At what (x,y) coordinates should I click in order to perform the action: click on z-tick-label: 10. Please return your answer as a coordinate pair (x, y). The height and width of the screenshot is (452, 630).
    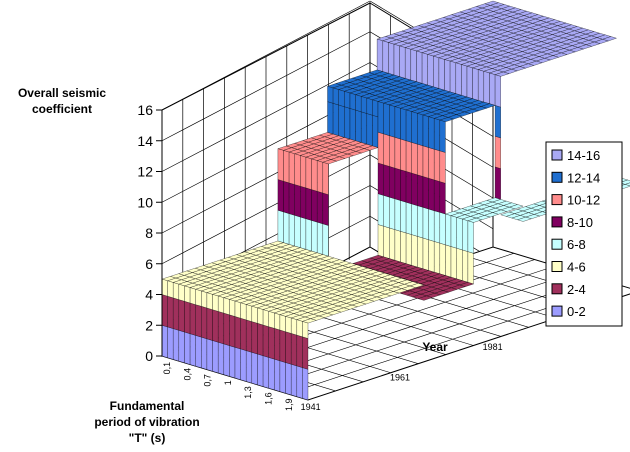
    Looking at the image, I should click on (145, 202).